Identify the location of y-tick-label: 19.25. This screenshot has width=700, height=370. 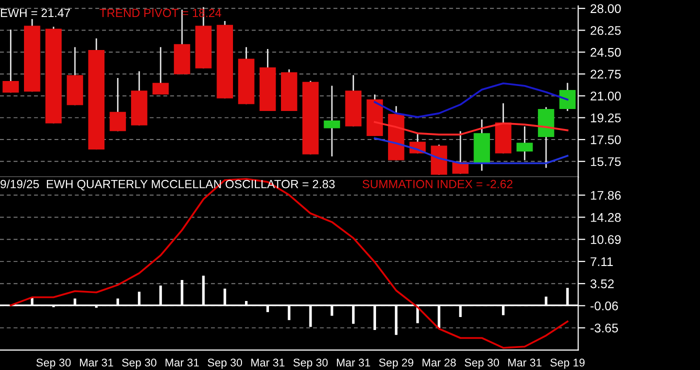
(605, 117).